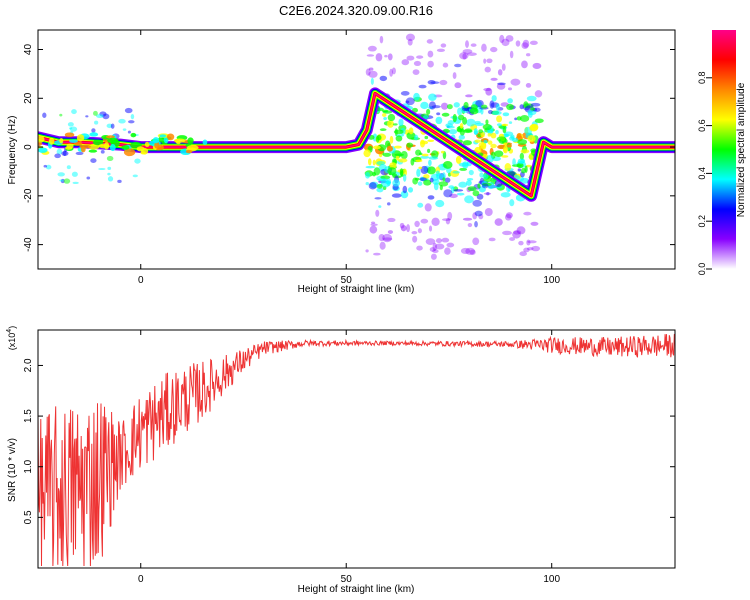 The image size is (750, 600). I want to click on y-tick-label: 2.0, so click(28, 365).